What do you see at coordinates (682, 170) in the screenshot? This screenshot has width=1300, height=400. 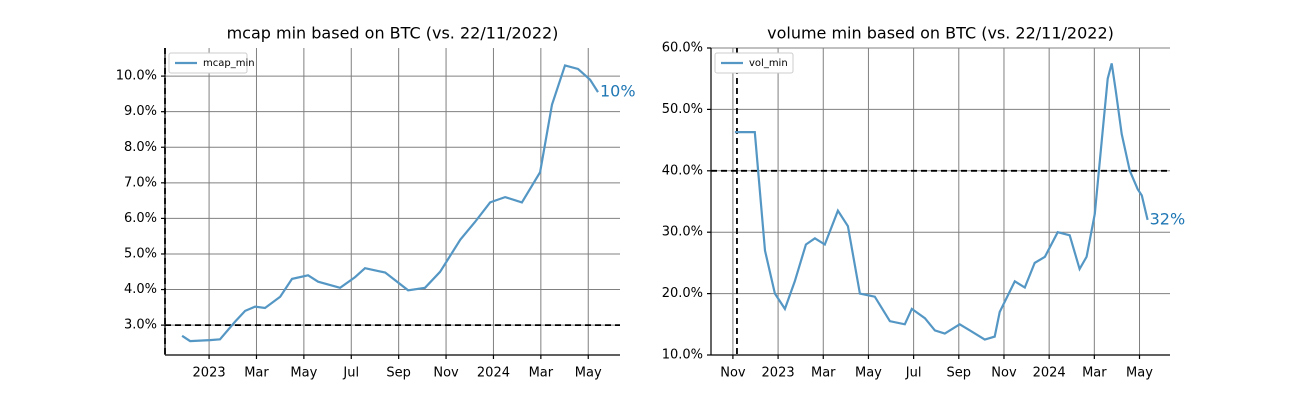 I see `y-tick-label: 40.0%` at bounding box center [682, 170].